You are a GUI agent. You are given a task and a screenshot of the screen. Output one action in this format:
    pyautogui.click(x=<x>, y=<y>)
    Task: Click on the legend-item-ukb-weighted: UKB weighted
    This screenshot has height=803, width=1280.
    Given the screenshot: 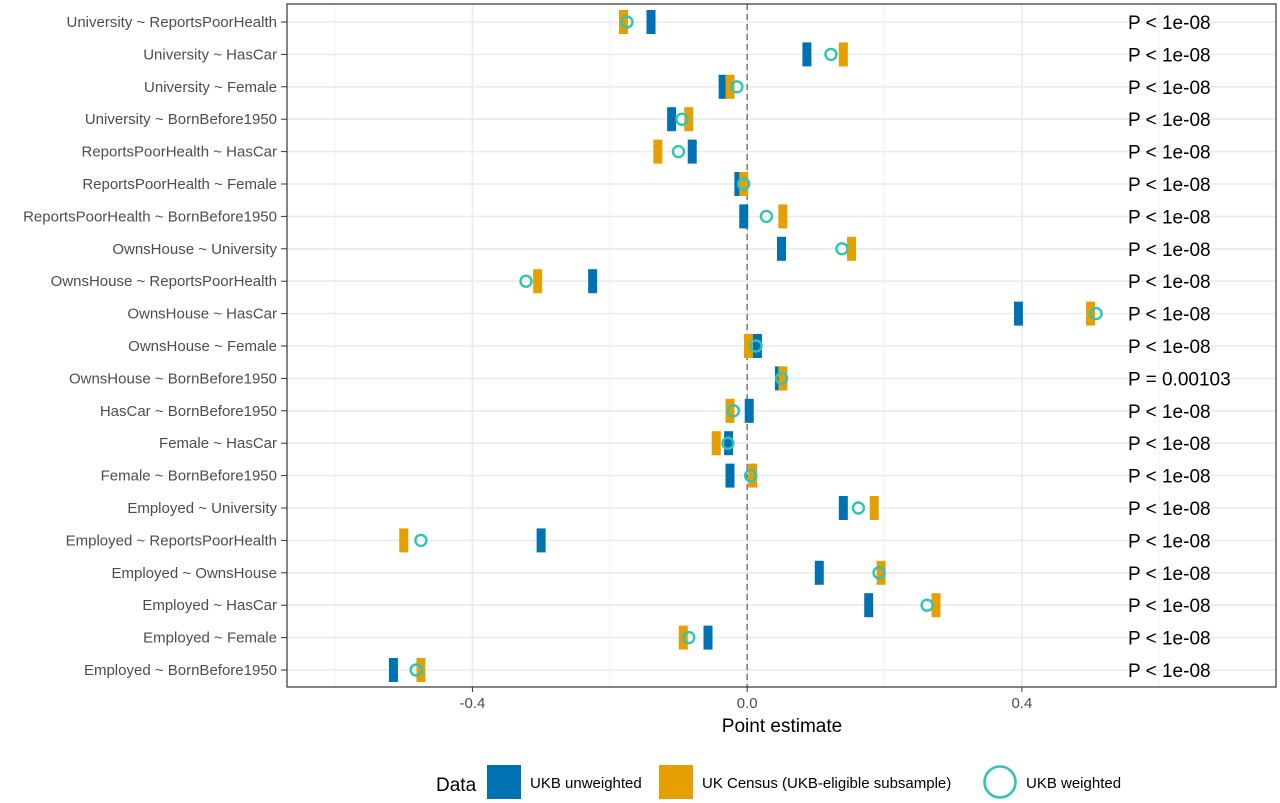 What is the action you would take?
    pyautogui.click(x=1052, y=782)
    